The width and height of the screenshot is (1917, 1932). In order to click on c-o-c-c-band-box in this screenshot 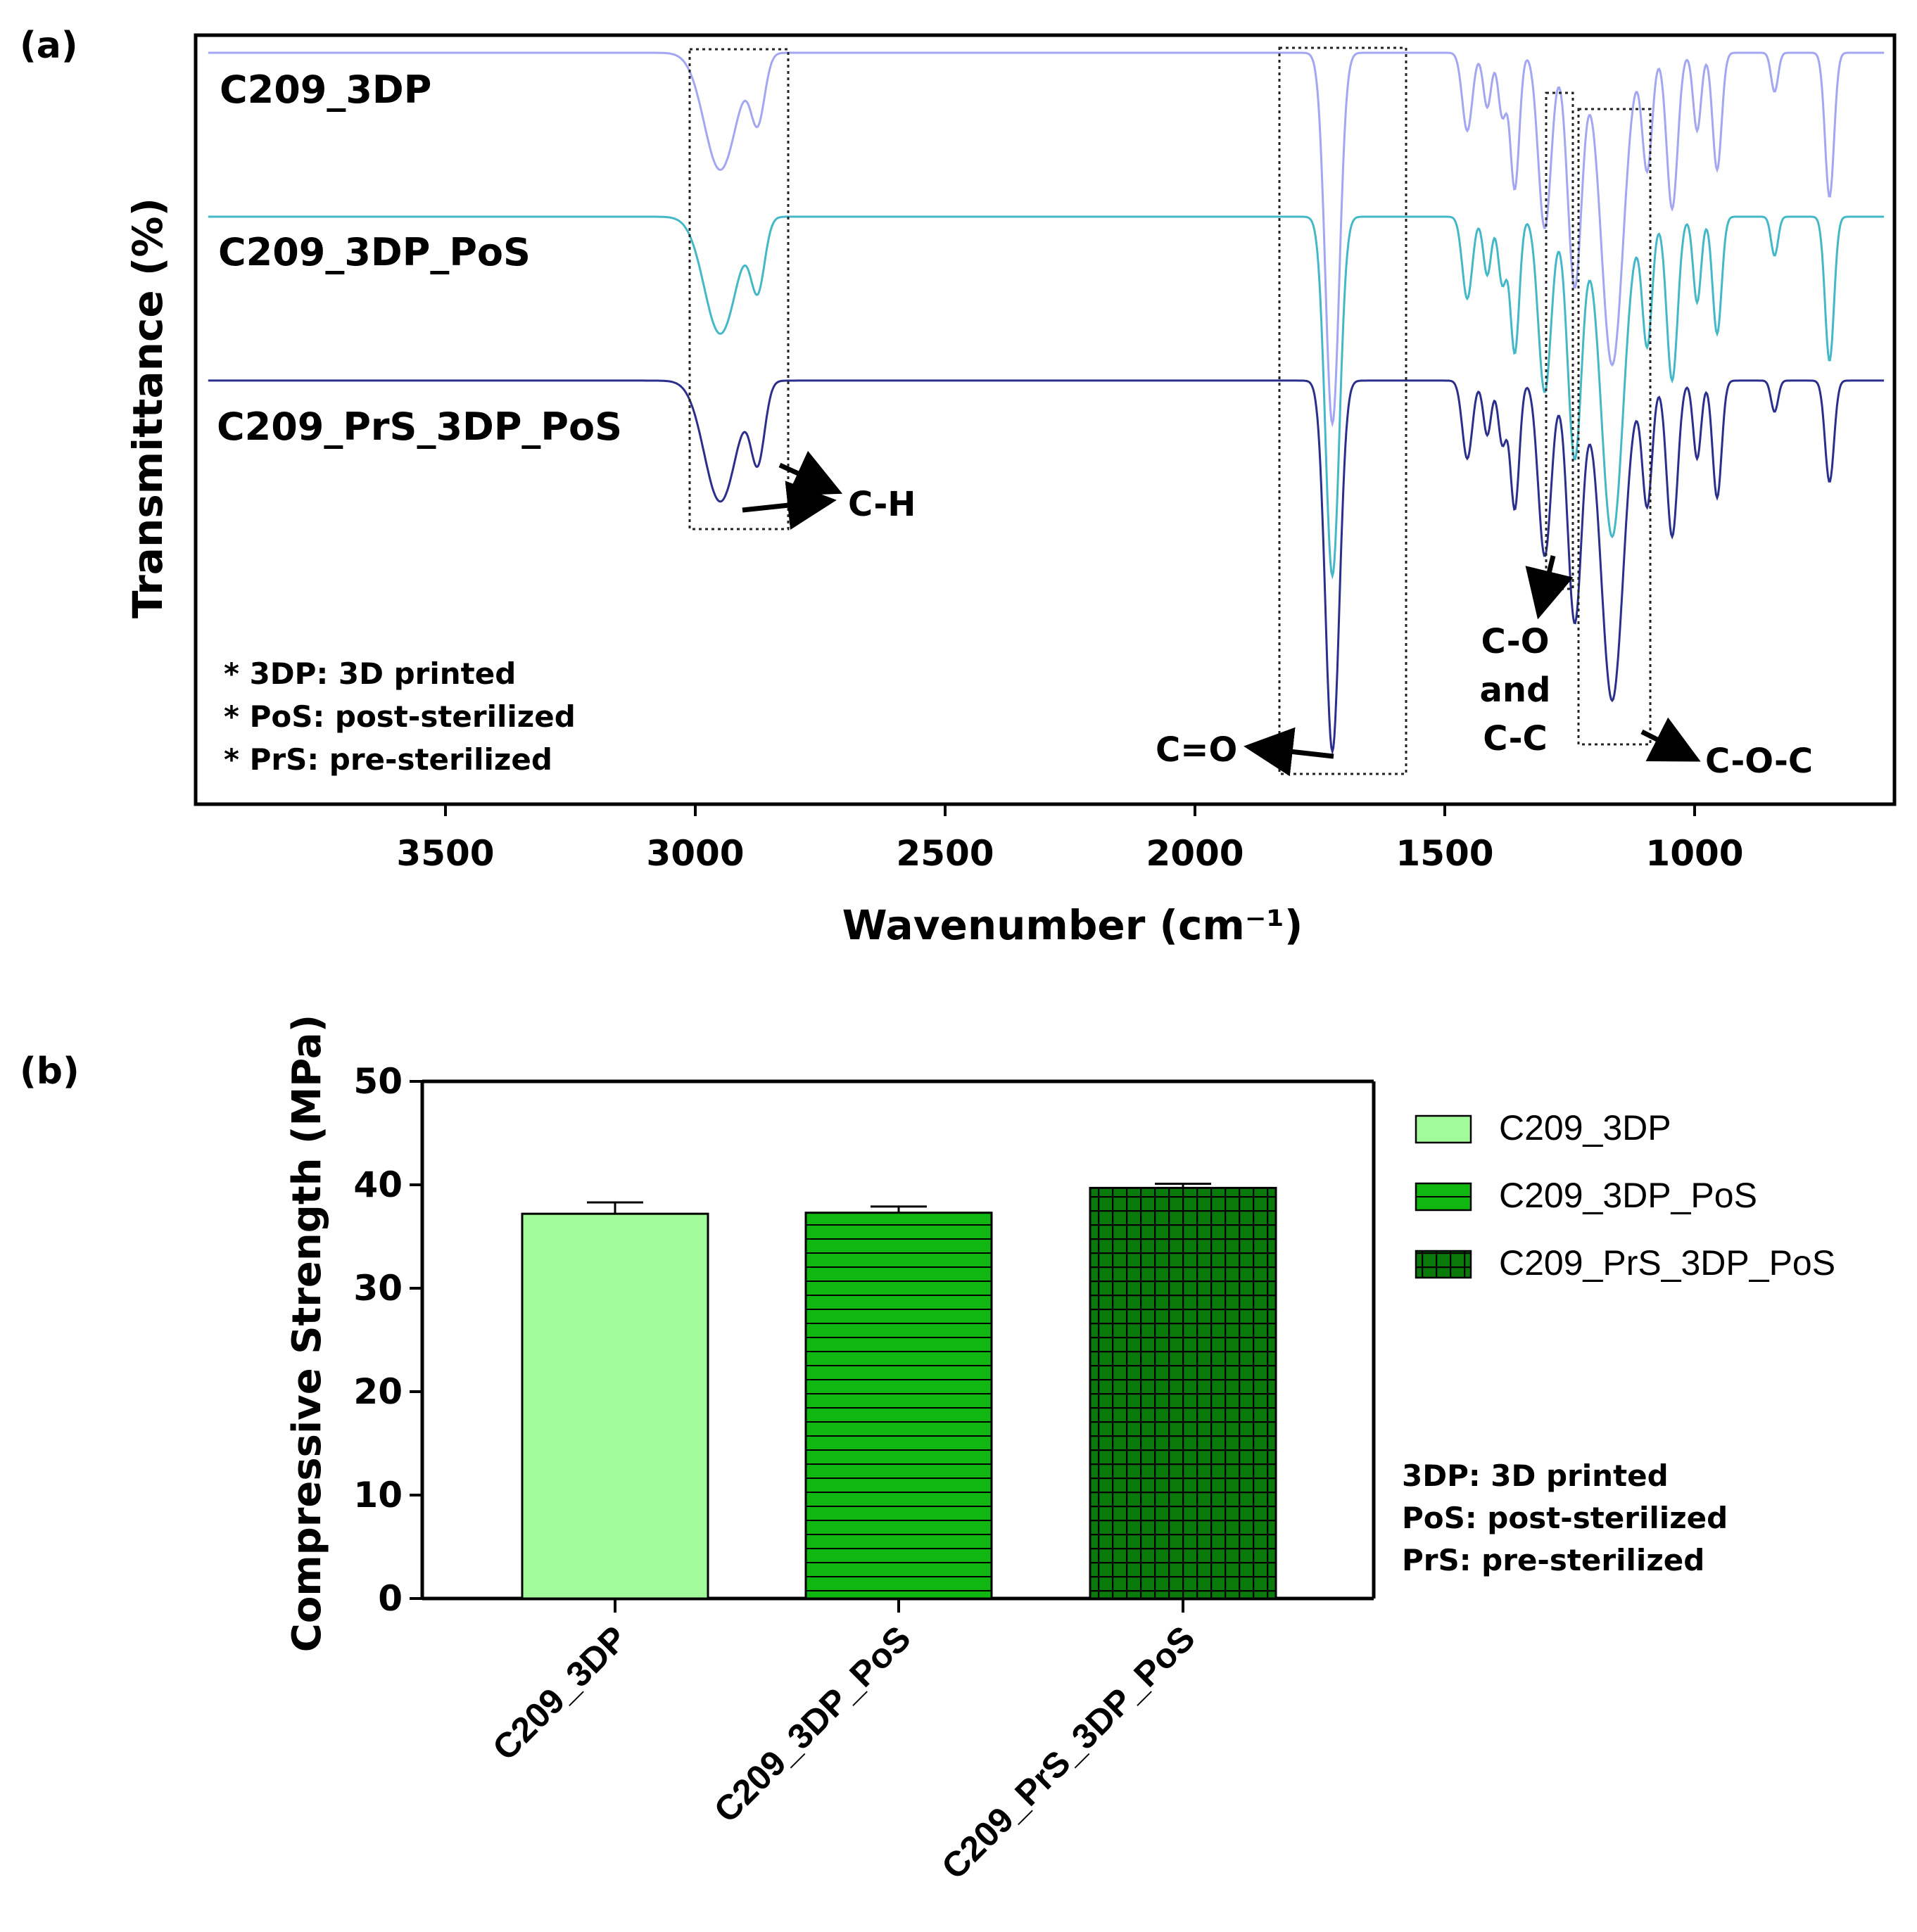, I will do `click(1560, 340)`.